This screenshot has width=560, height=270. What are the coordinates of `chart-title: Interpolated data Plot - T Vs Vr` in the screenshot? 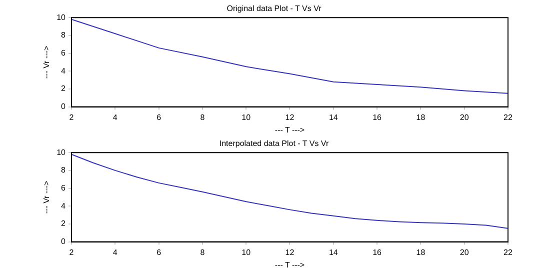 It's located at (274, 143).